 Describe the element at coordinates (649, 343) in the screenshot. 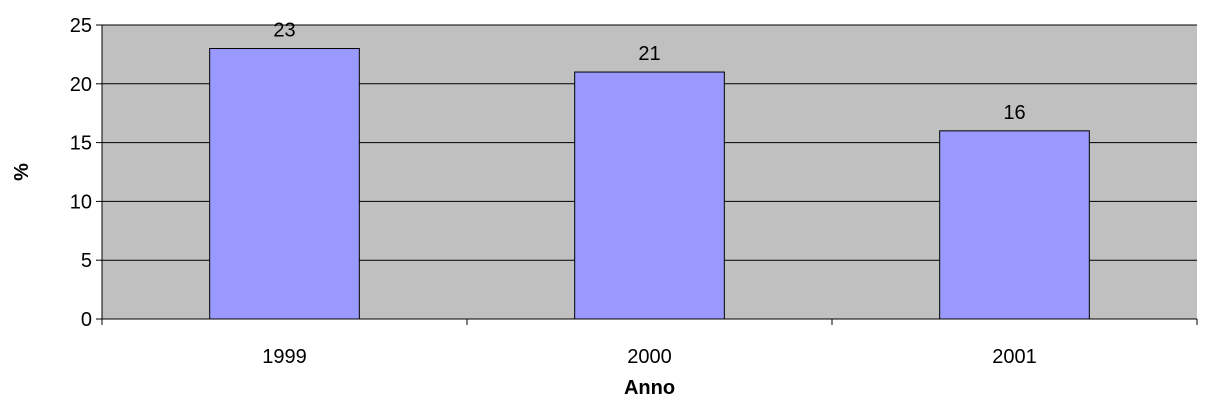

I see `x-ticks: 1999 2000 2001` at that location.